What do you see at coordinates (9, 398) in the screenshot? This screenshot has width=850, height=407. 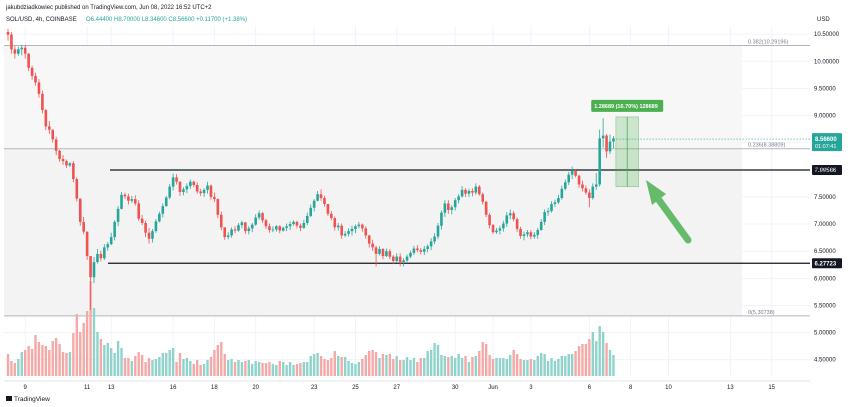 I see `tradingview-icon` at bounding box center [9, 398].